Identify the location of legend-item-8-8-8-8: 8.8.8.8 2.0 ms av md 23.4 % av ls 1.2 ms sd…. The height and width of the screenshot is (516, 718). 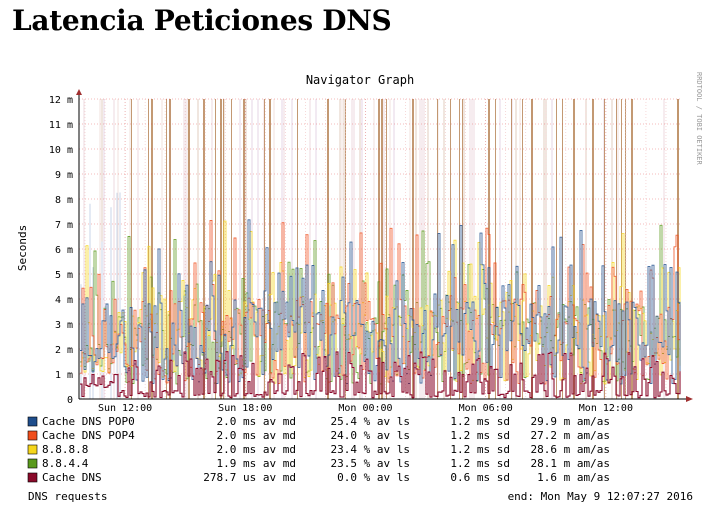
(318, 449).